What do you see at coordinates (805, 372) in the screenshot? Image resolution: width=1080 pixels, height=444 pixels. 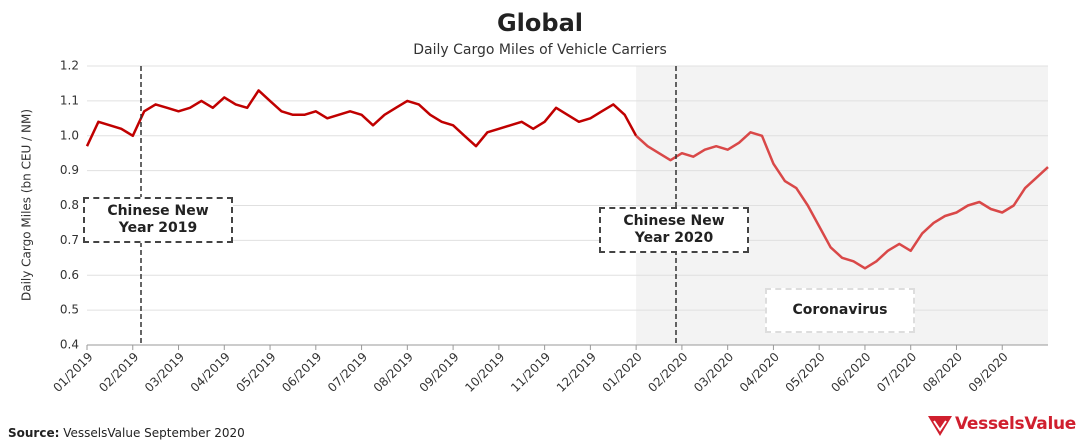 I see `x-tick-label: 05/2020` at bounding box center [805, 372].